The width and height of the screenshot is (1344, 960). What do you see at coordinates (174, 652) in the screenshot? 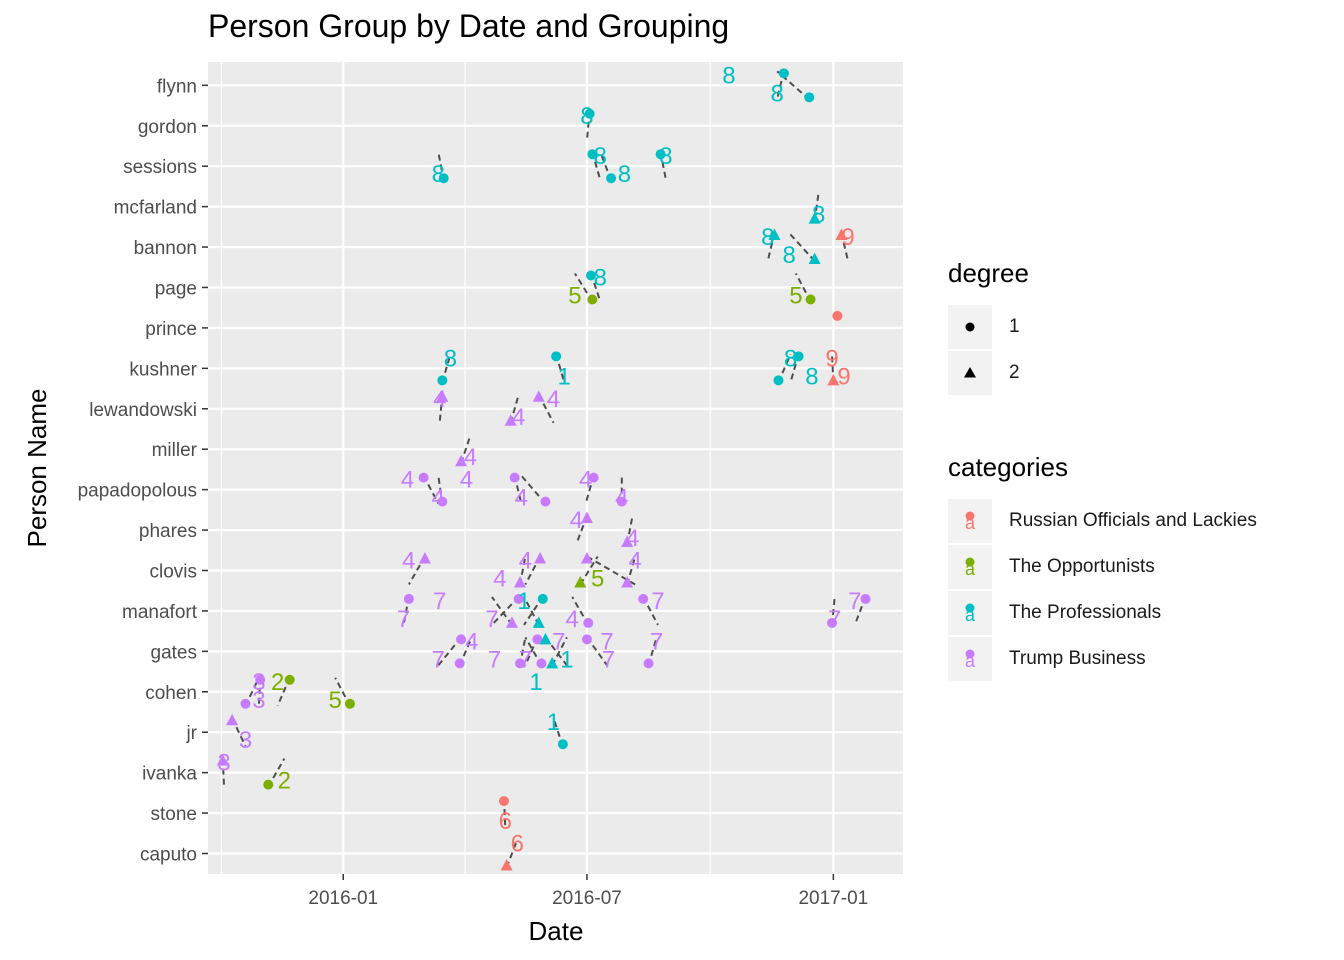
I see `y-tick-label: gates` at bounding box center [174, 652].